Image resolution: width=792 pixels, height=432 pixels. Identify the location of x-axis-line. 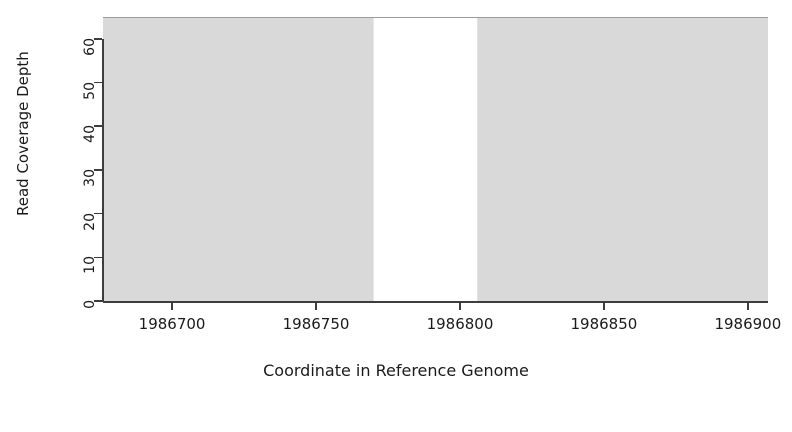
(435, 302).